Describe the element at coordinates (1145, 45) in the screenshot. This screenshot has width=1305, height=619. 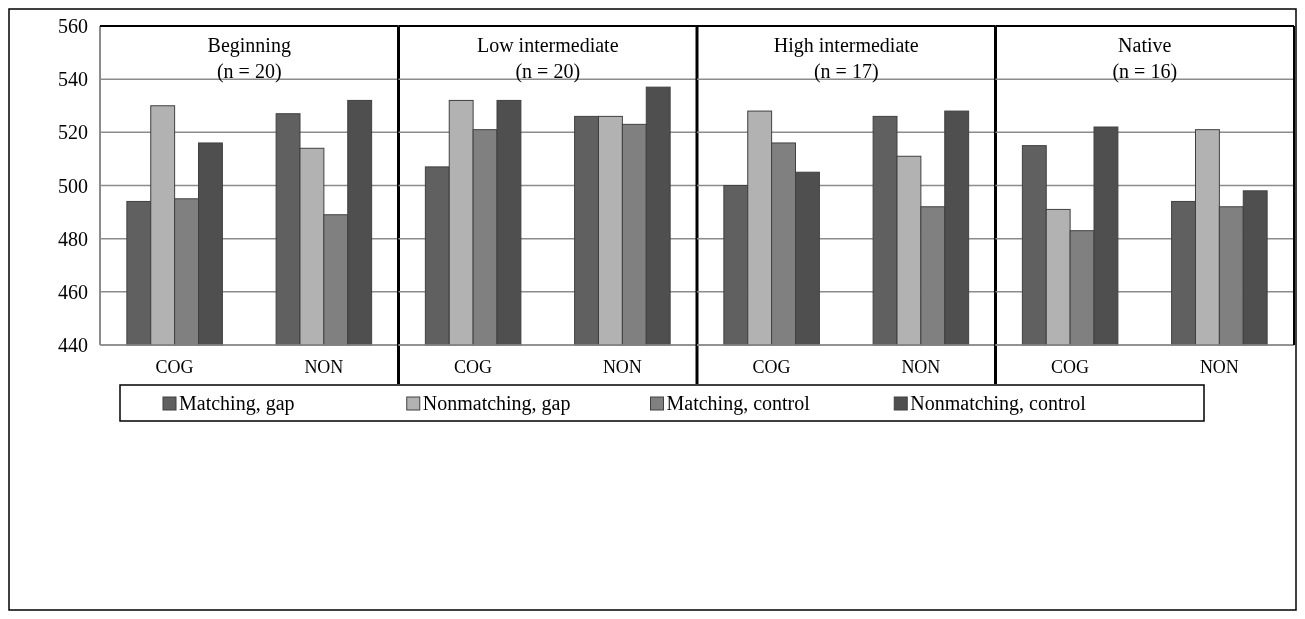
I see `chart-title: Native` at that location.